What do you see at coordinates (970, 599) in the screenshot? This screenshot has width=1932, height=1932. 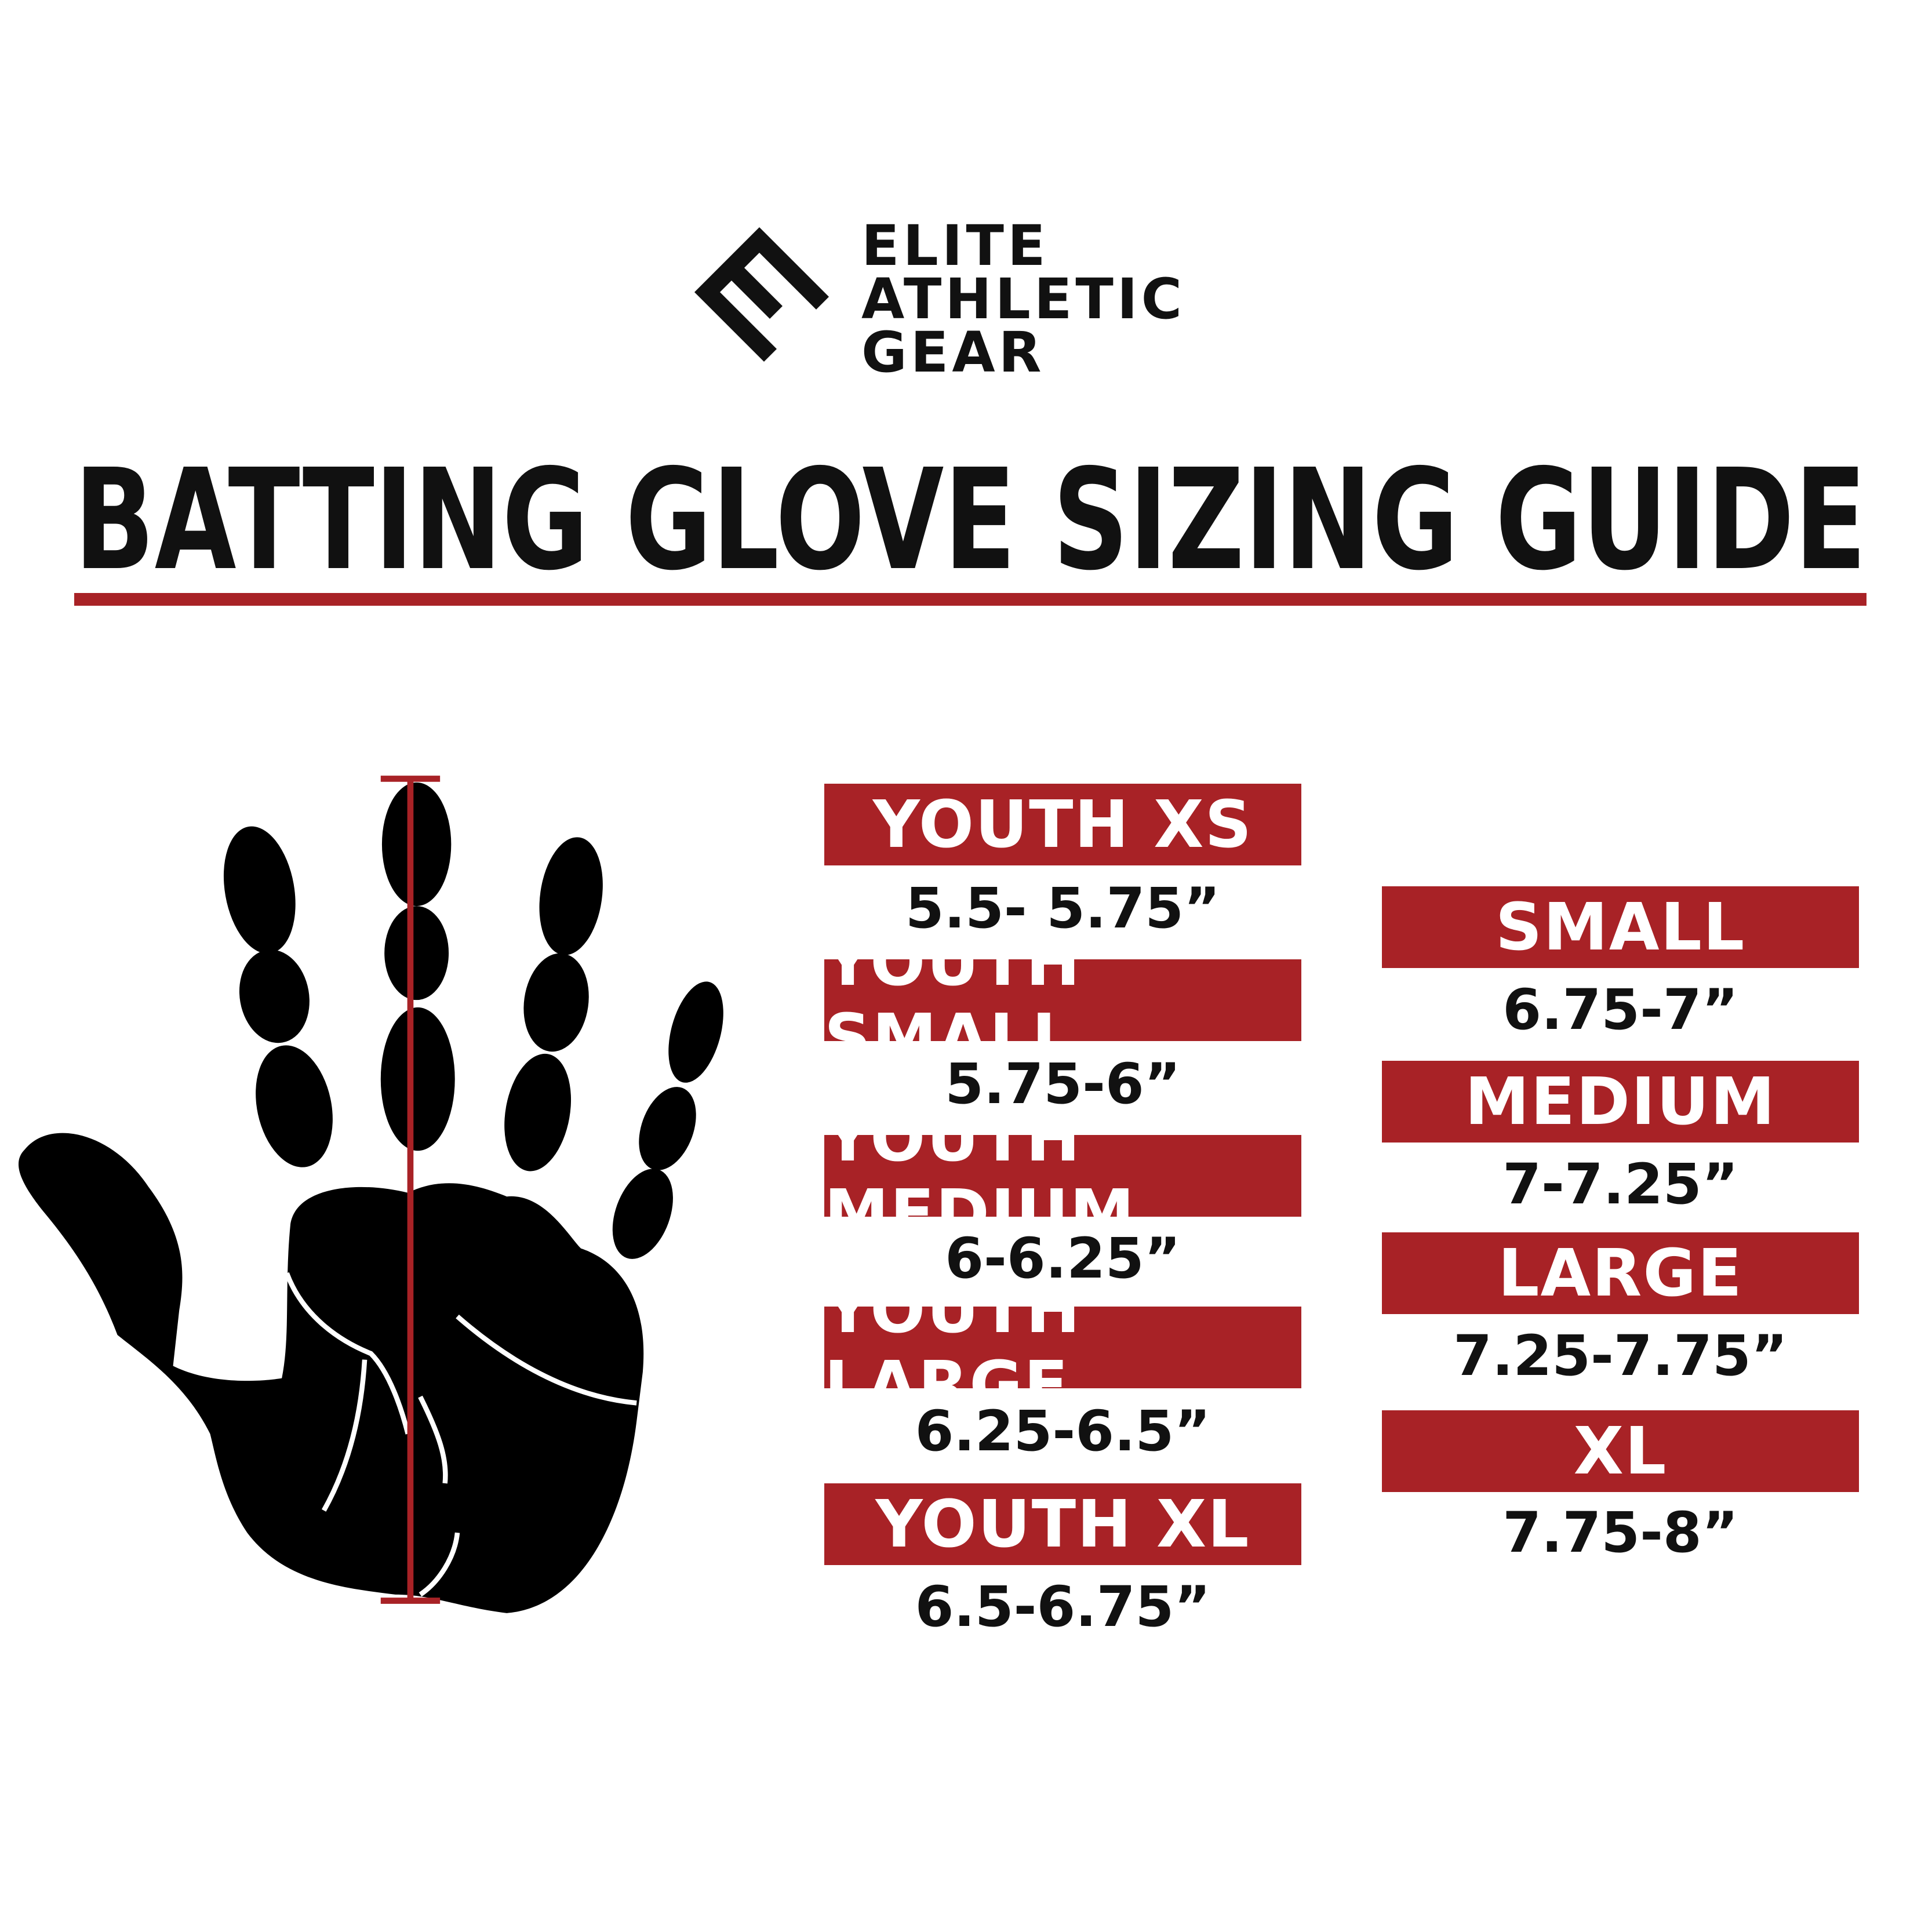 I see `title-underline` at bounding box center [970, 599].